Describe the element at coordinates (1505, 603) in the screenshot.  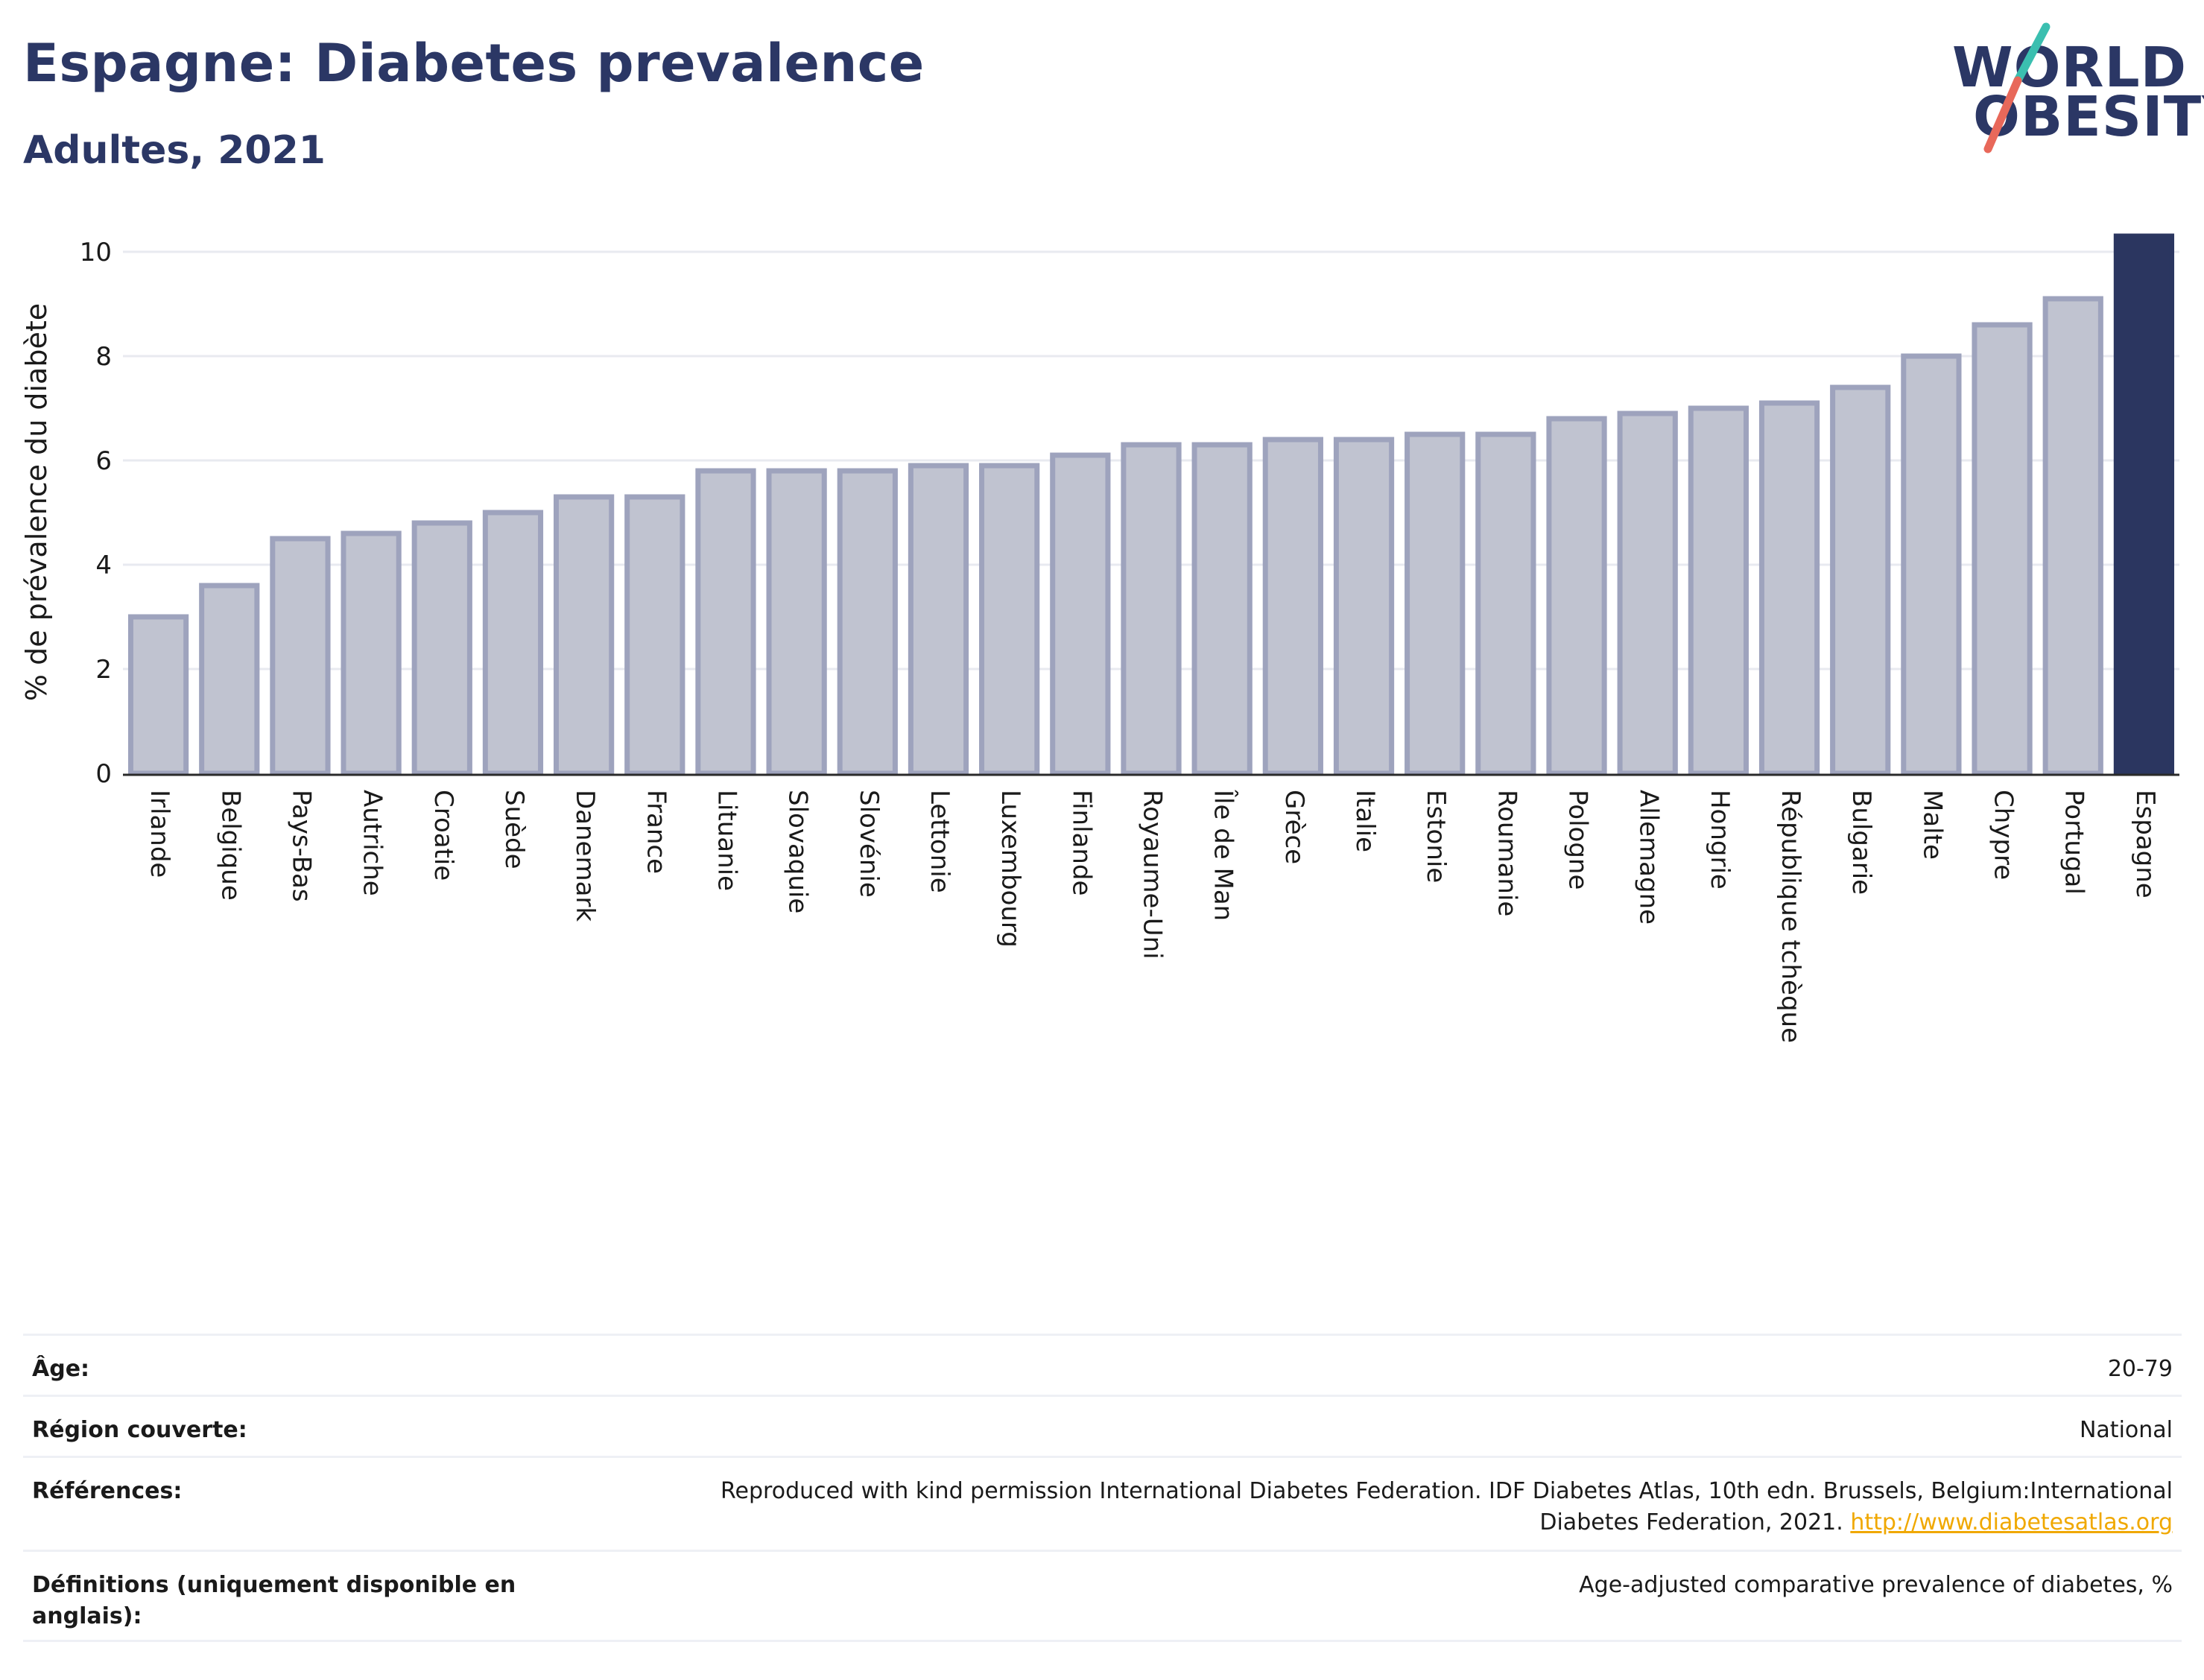
I see `bar-roumanie` at that location.